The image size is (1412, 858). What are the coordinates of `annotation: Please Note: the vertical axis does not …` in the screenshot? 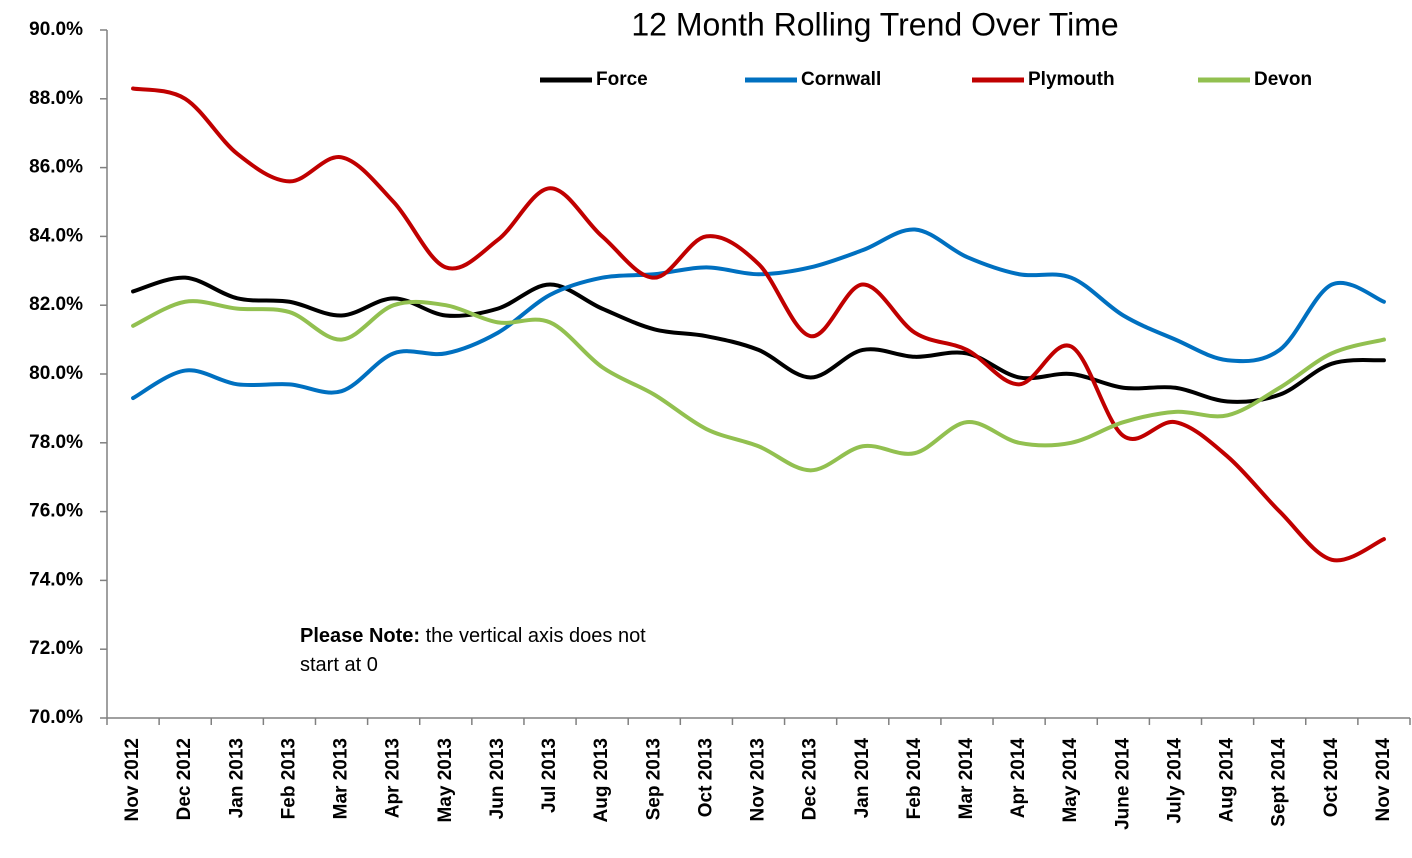 It's located at (490, 651).